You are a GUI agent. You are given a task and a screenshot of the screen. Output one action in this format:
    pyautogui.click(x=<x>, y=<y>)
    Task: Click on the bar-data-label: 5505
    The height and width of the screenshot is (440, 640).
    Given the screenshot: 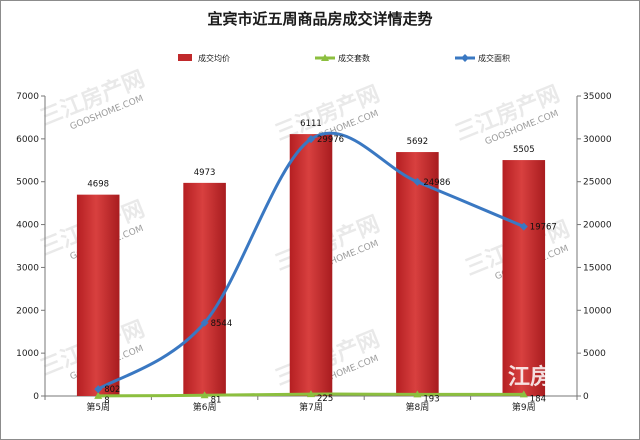 What is the action you would take?
    pyautogui.click(x=524, y=150)
    